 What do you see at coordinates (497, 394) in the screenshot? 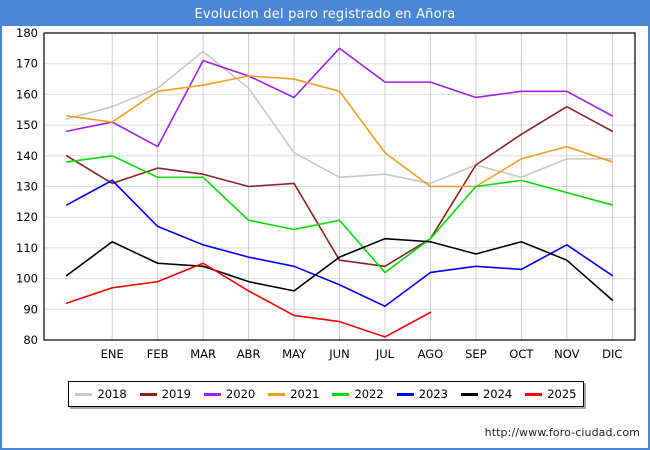
I see `legend-label: 2024` at bounding box center [497, 394].